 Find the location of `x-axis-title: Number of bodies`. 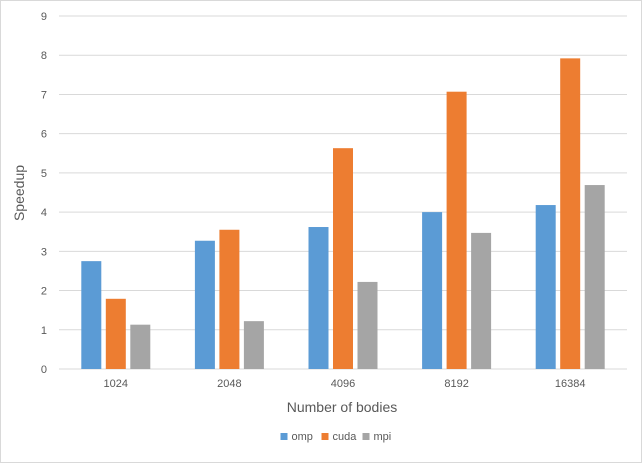

x-axis-title: Number of bodies is located at coordinates (342, 407).